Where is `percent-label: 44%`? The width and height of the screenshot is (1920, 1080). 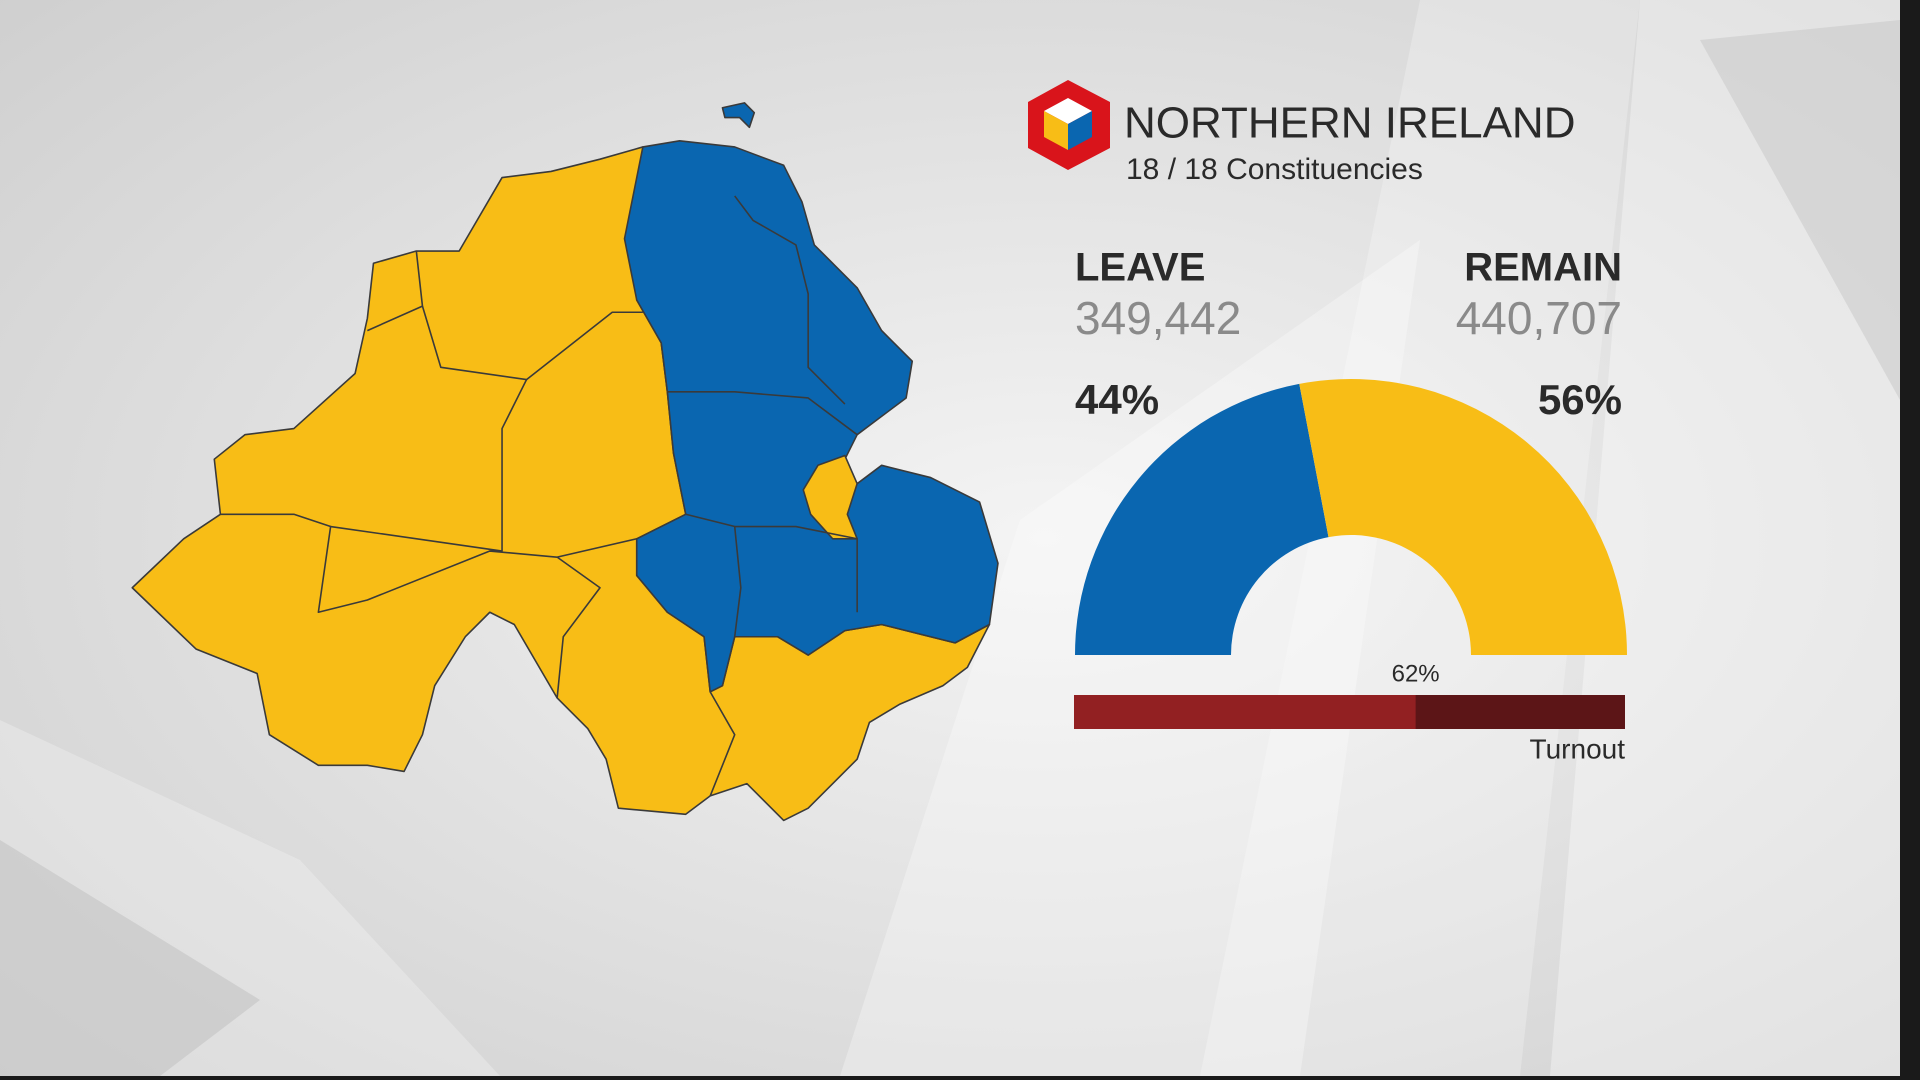 percent-label: 44% is located at coordinates (1117, 399).